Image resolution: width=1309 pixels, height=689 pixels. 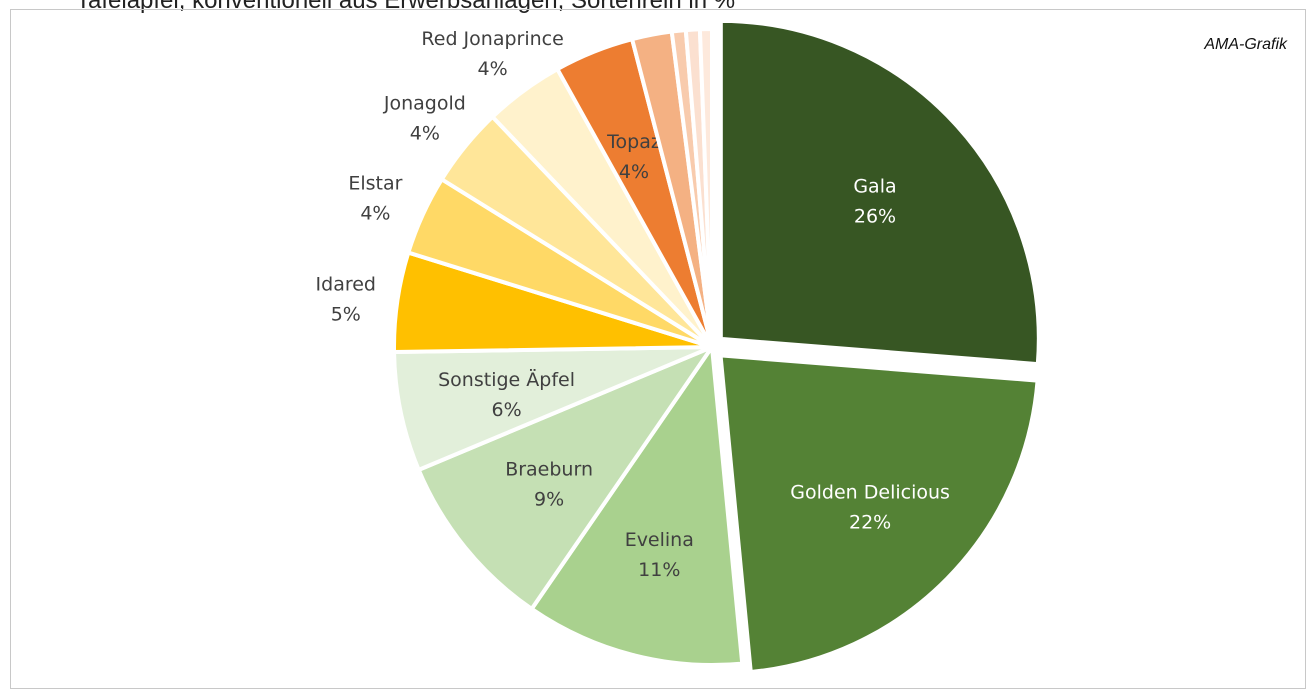 What do you see at coordinates (492, 54) in the screenshot?
I see `slice-label-red-jonaprince: Red Jonaprince 4%` at bounding box center [492, 54].